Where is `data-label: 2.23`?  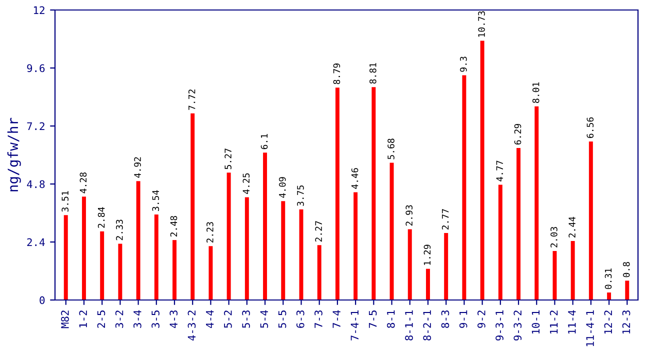 data-label: 2.23 is located at coordinates (210, 232).